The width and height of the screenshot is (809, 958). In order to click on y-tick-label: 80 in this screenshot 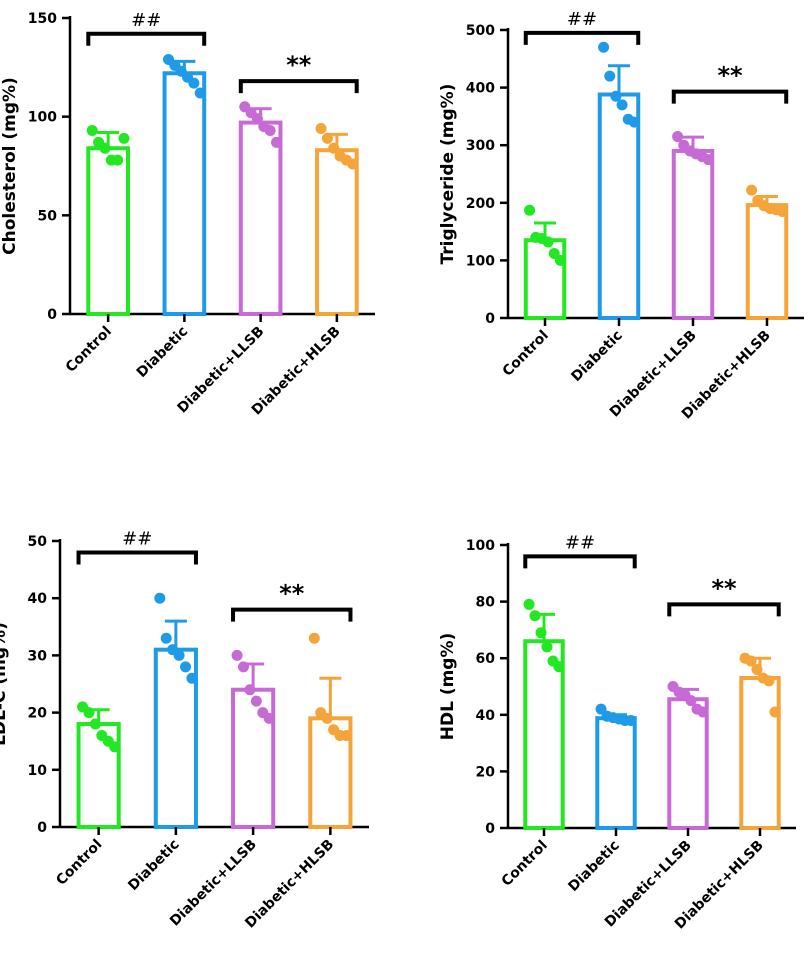, I will do `click(486, 603)`.